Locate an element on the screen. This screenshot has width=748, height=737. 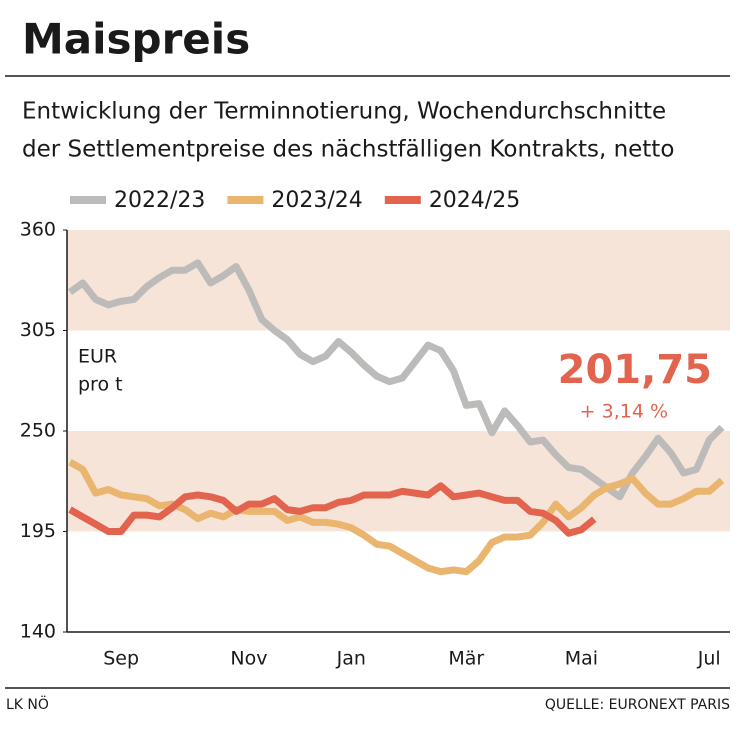
footer-right: QUELLE: EURONEXT PARIS is located at coordinates (637, 705).